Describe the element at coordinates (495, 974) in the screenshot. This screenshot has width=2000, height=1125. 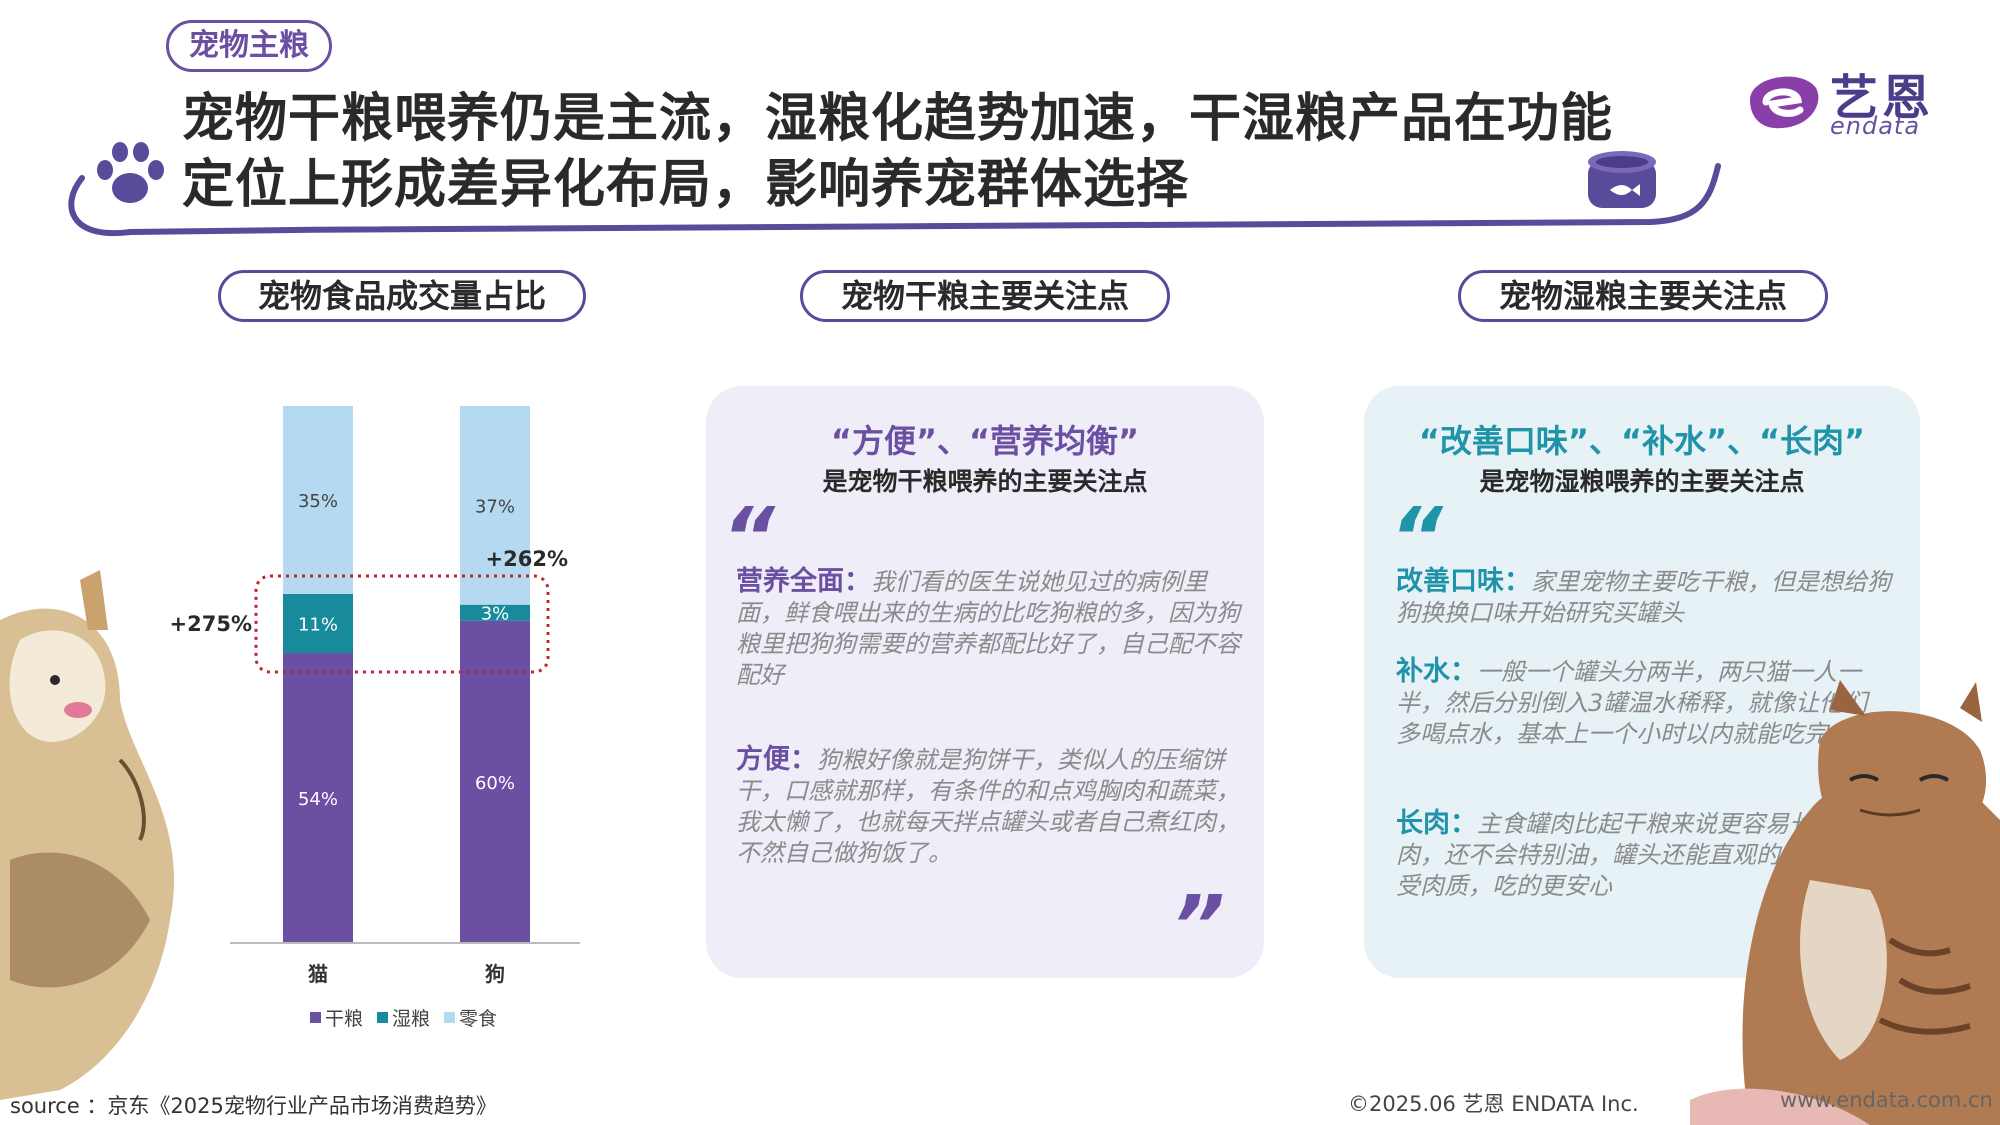
I see `x-tick-label: 狗` at that location.